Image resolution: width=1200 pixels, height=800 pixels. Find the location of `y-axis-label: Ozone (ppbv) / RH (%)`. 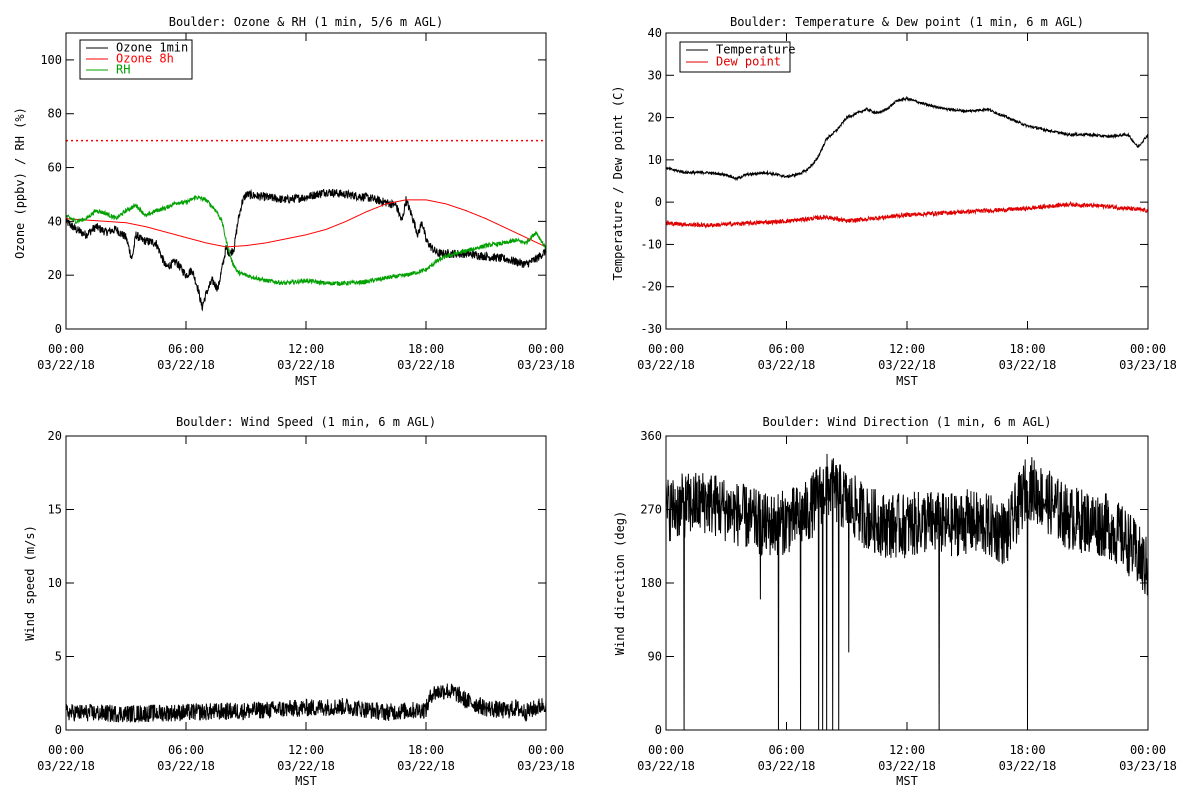

y-axis-label: Ozone (ppbv) / RH (%) is located at coordinates (20, 183).